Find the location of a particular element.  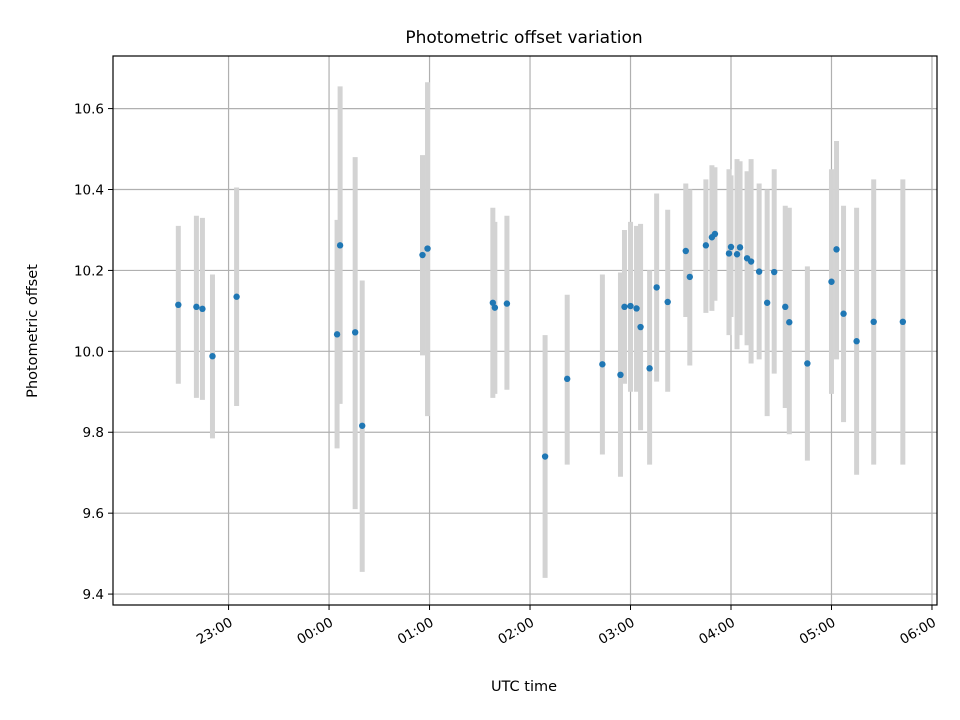

y-tick-label: 9.4 is located at coordinates (93, 595).